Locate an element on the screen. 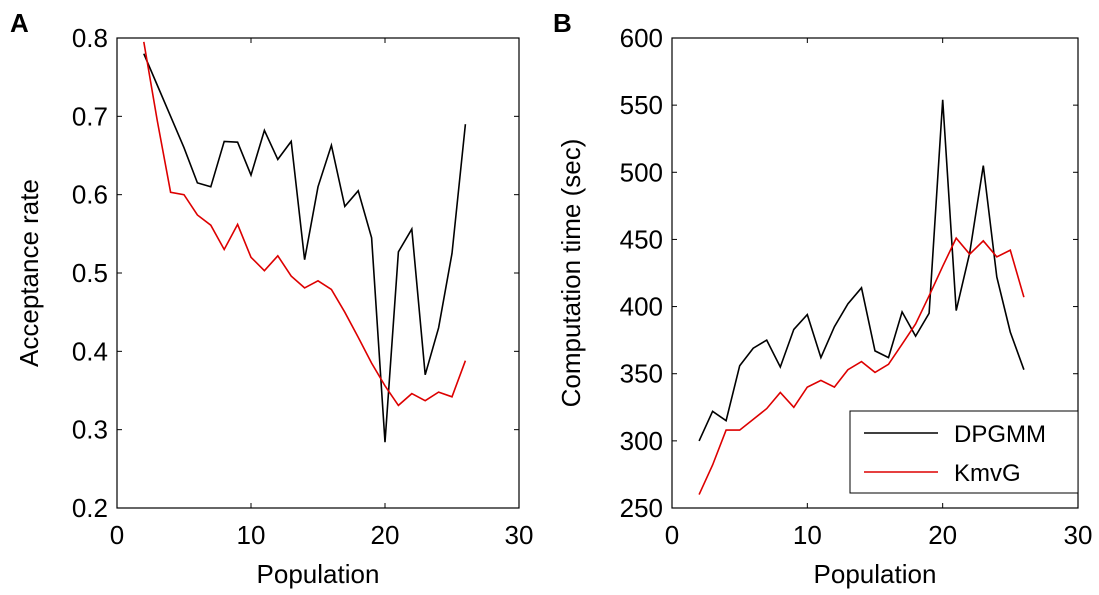  panel-b-series-kmvg is located at coordinates (861, 365).